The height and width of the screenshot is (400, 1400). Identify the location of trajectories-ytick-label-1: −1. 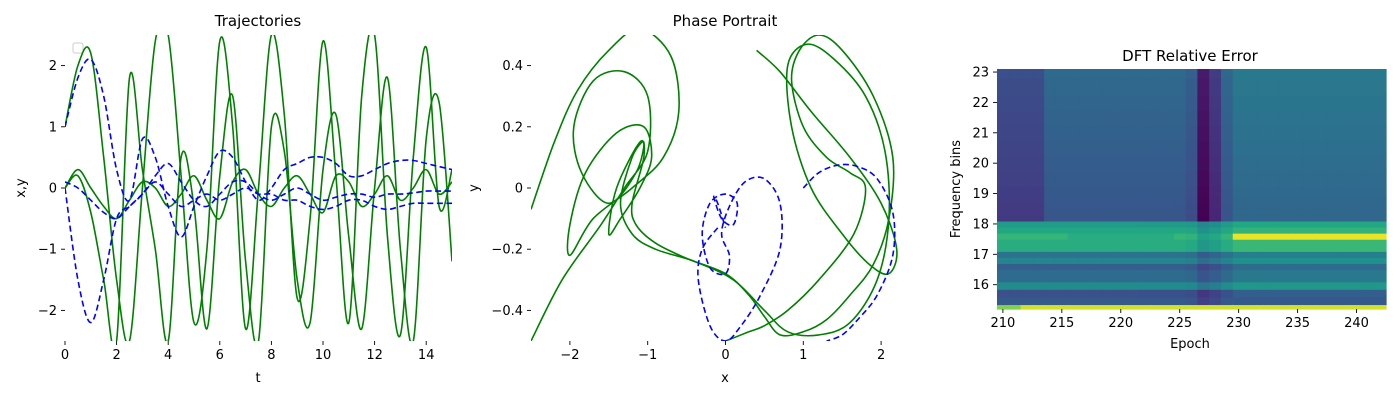
(47, 250).